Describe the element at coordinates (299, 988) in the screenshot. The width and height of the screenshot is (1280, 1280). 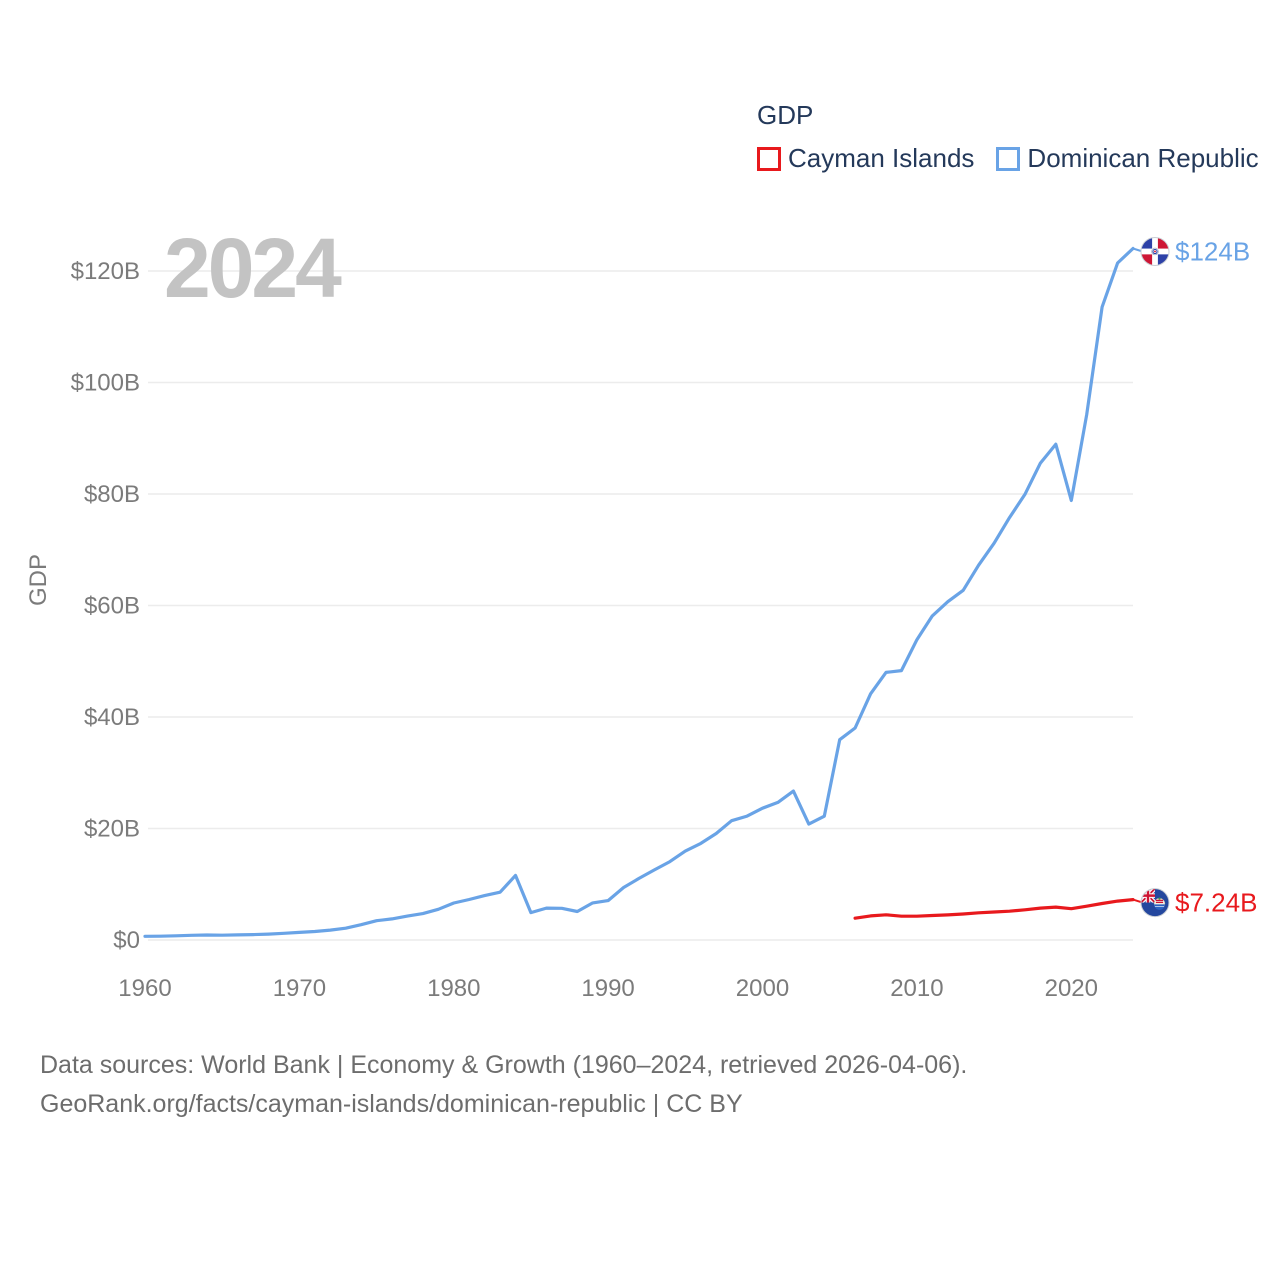
I see `x-tick-label: 1970` at that location.